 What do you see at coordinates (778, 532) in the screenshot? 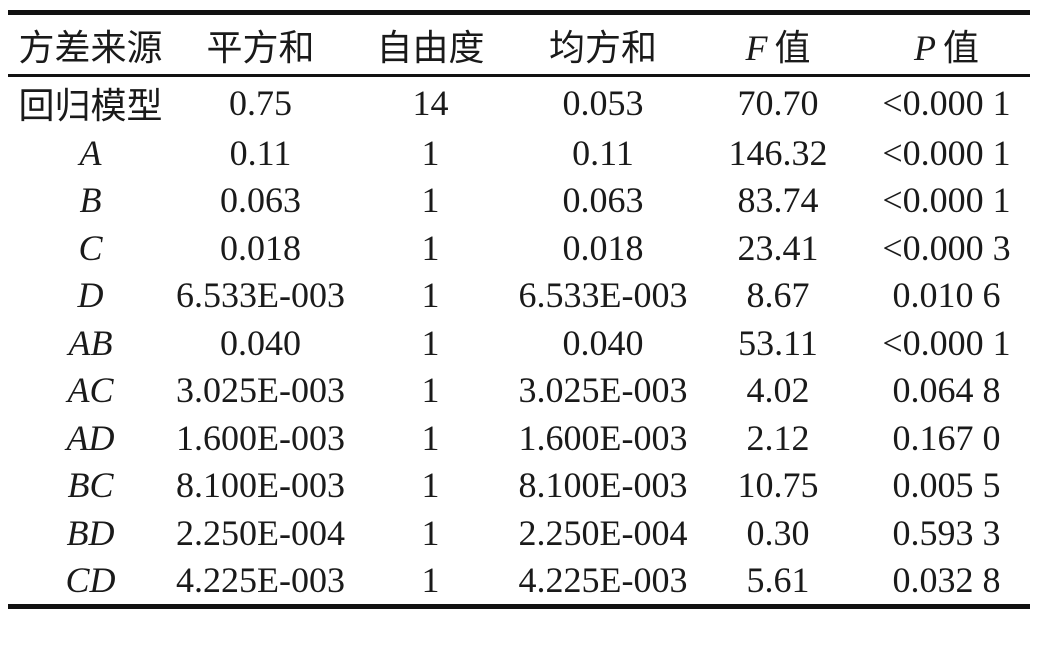
I see `f-value-cell: 0.30` at bounding box center [778, 532].